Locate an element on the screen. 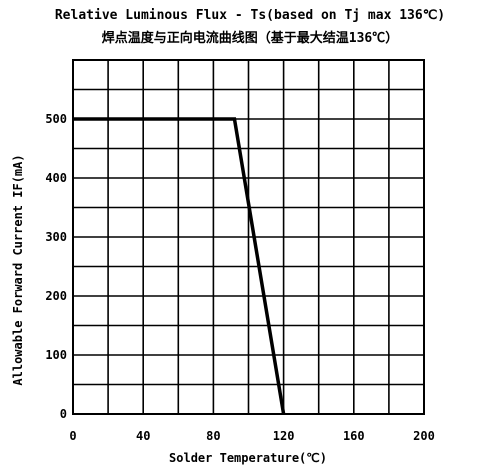 The image size is (483, 470). y-tick-label: 0 is located at coordinates (63, 414).